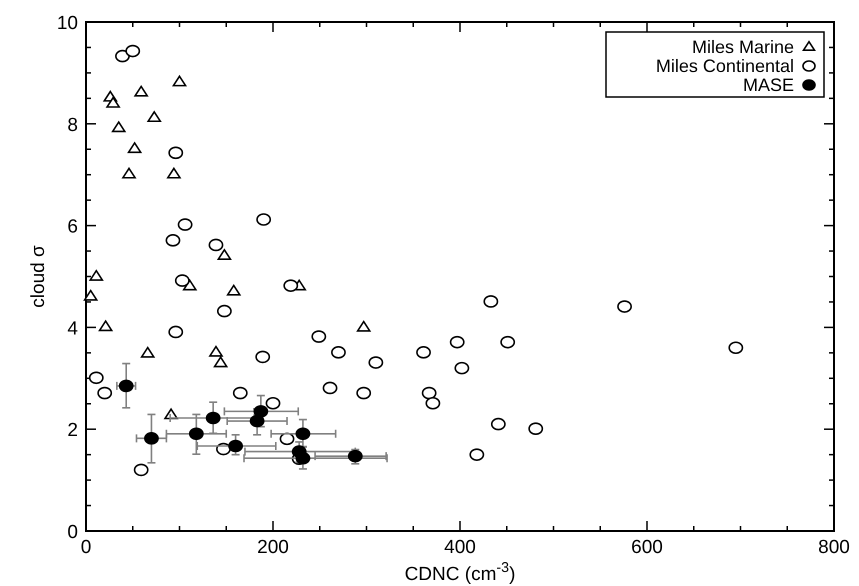 The image size is (859, 586). I want to click on x-axis-title: CDNC (cm$^{-3}$), so click(460, 572).